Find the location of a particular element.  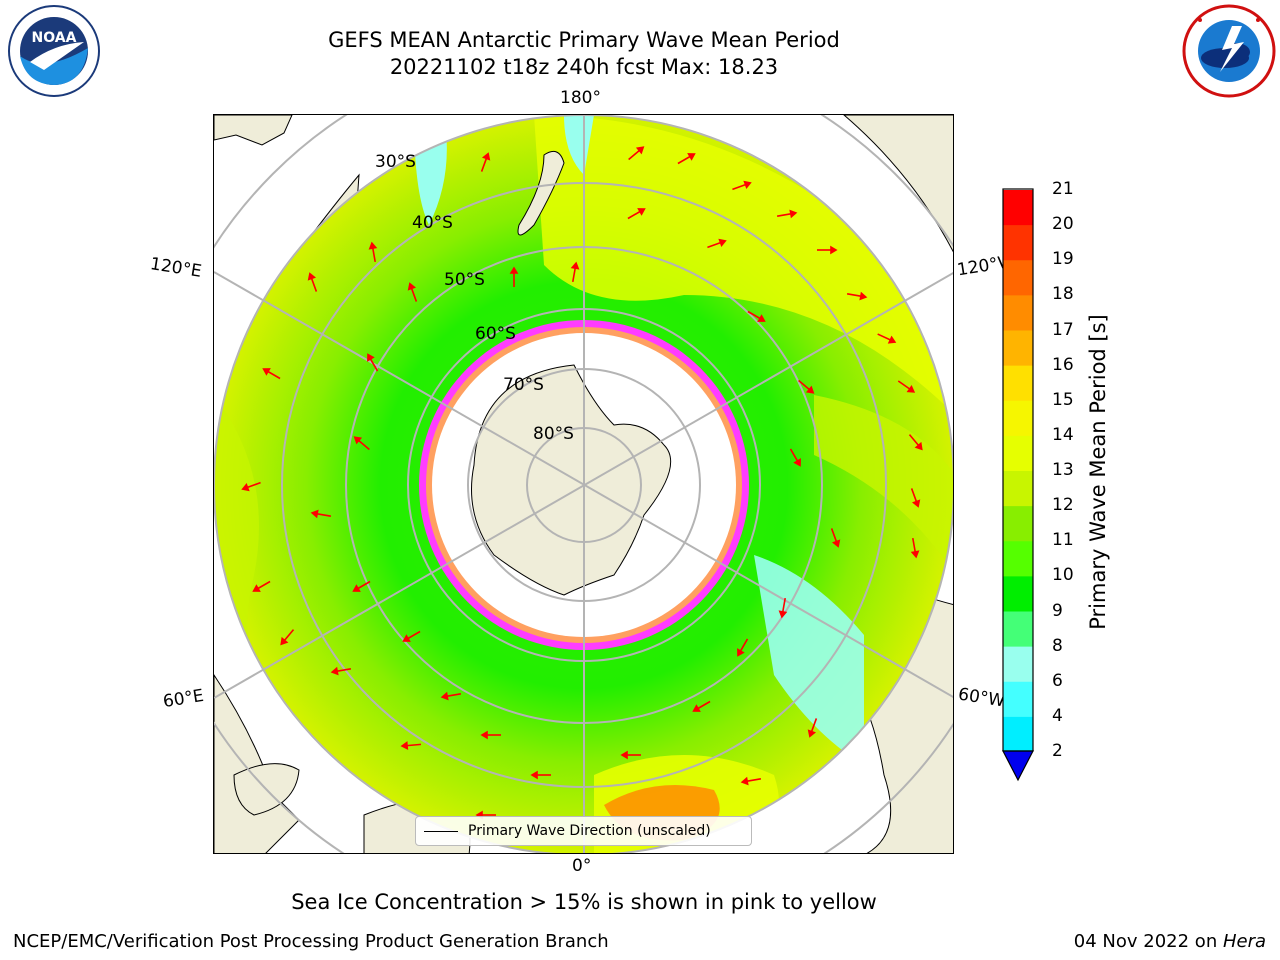

colorbar is located at coordinates (1018, 485).